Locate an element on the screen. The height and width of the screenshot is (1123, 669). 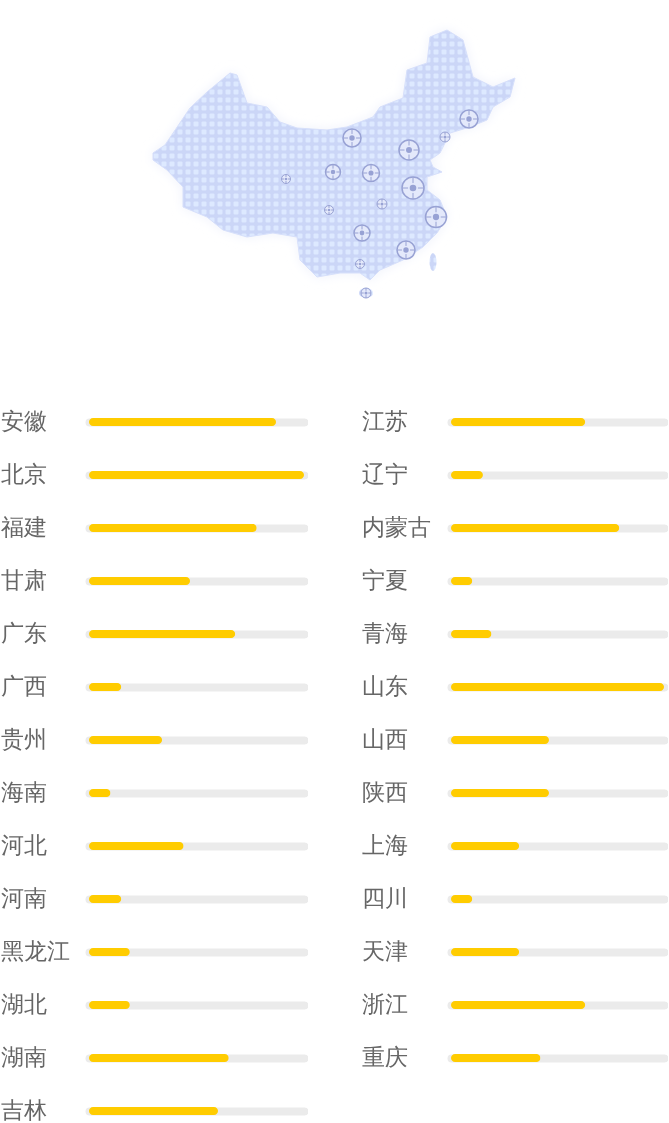
y-tick-label: 重庆 is located at coordinates (384, 1057).